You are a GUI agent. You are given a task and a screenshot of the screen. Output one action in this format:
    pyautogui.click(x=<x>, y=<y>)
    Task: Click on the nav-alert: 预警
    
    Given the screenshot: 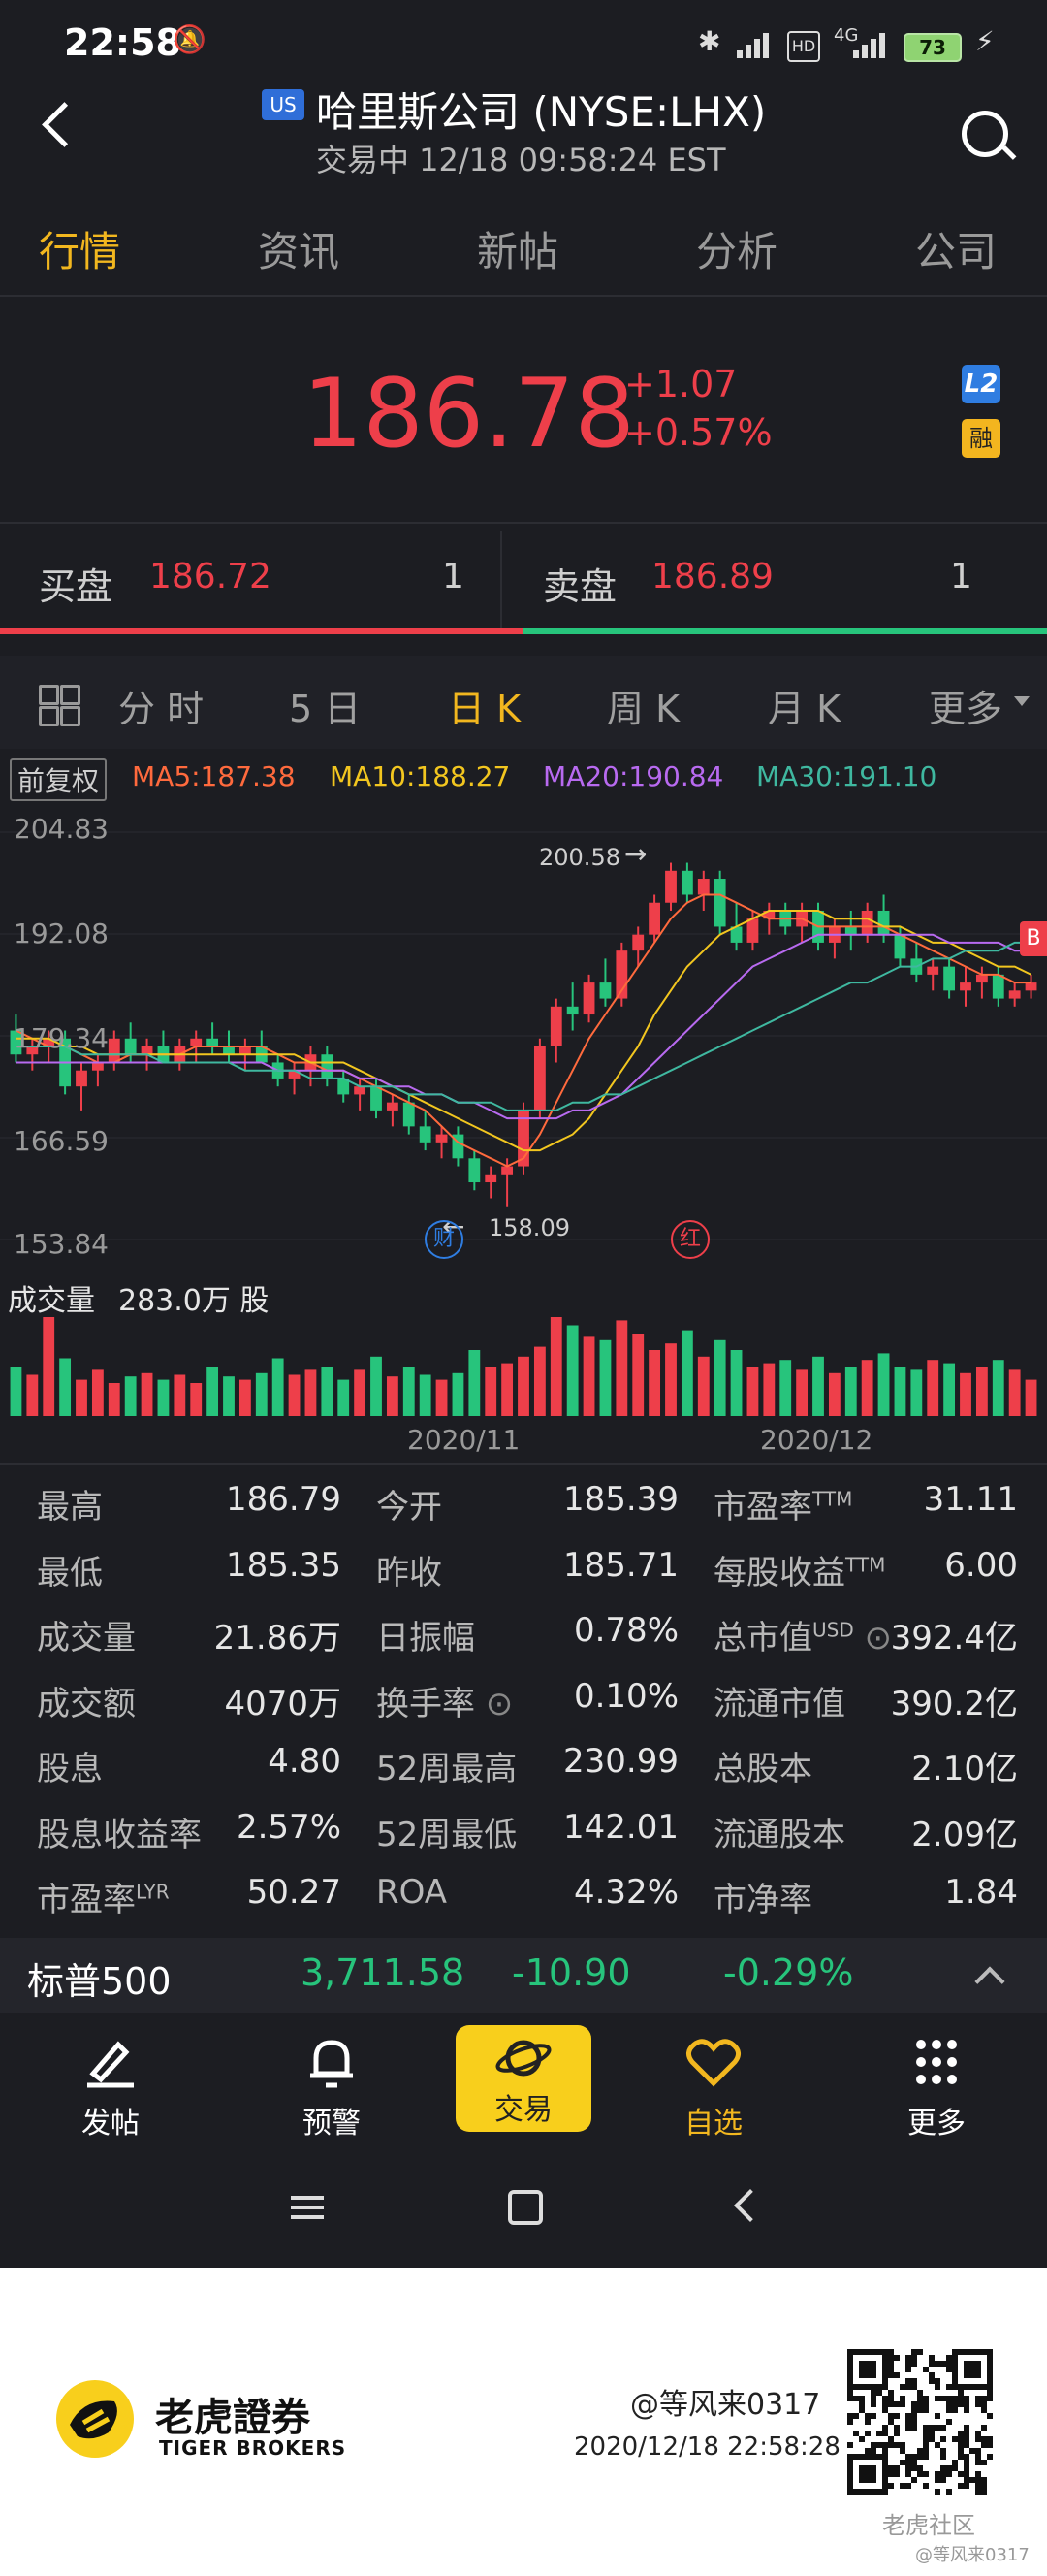 What is the action you would take?
    pyautogui.click(x=331, y=2088)
    